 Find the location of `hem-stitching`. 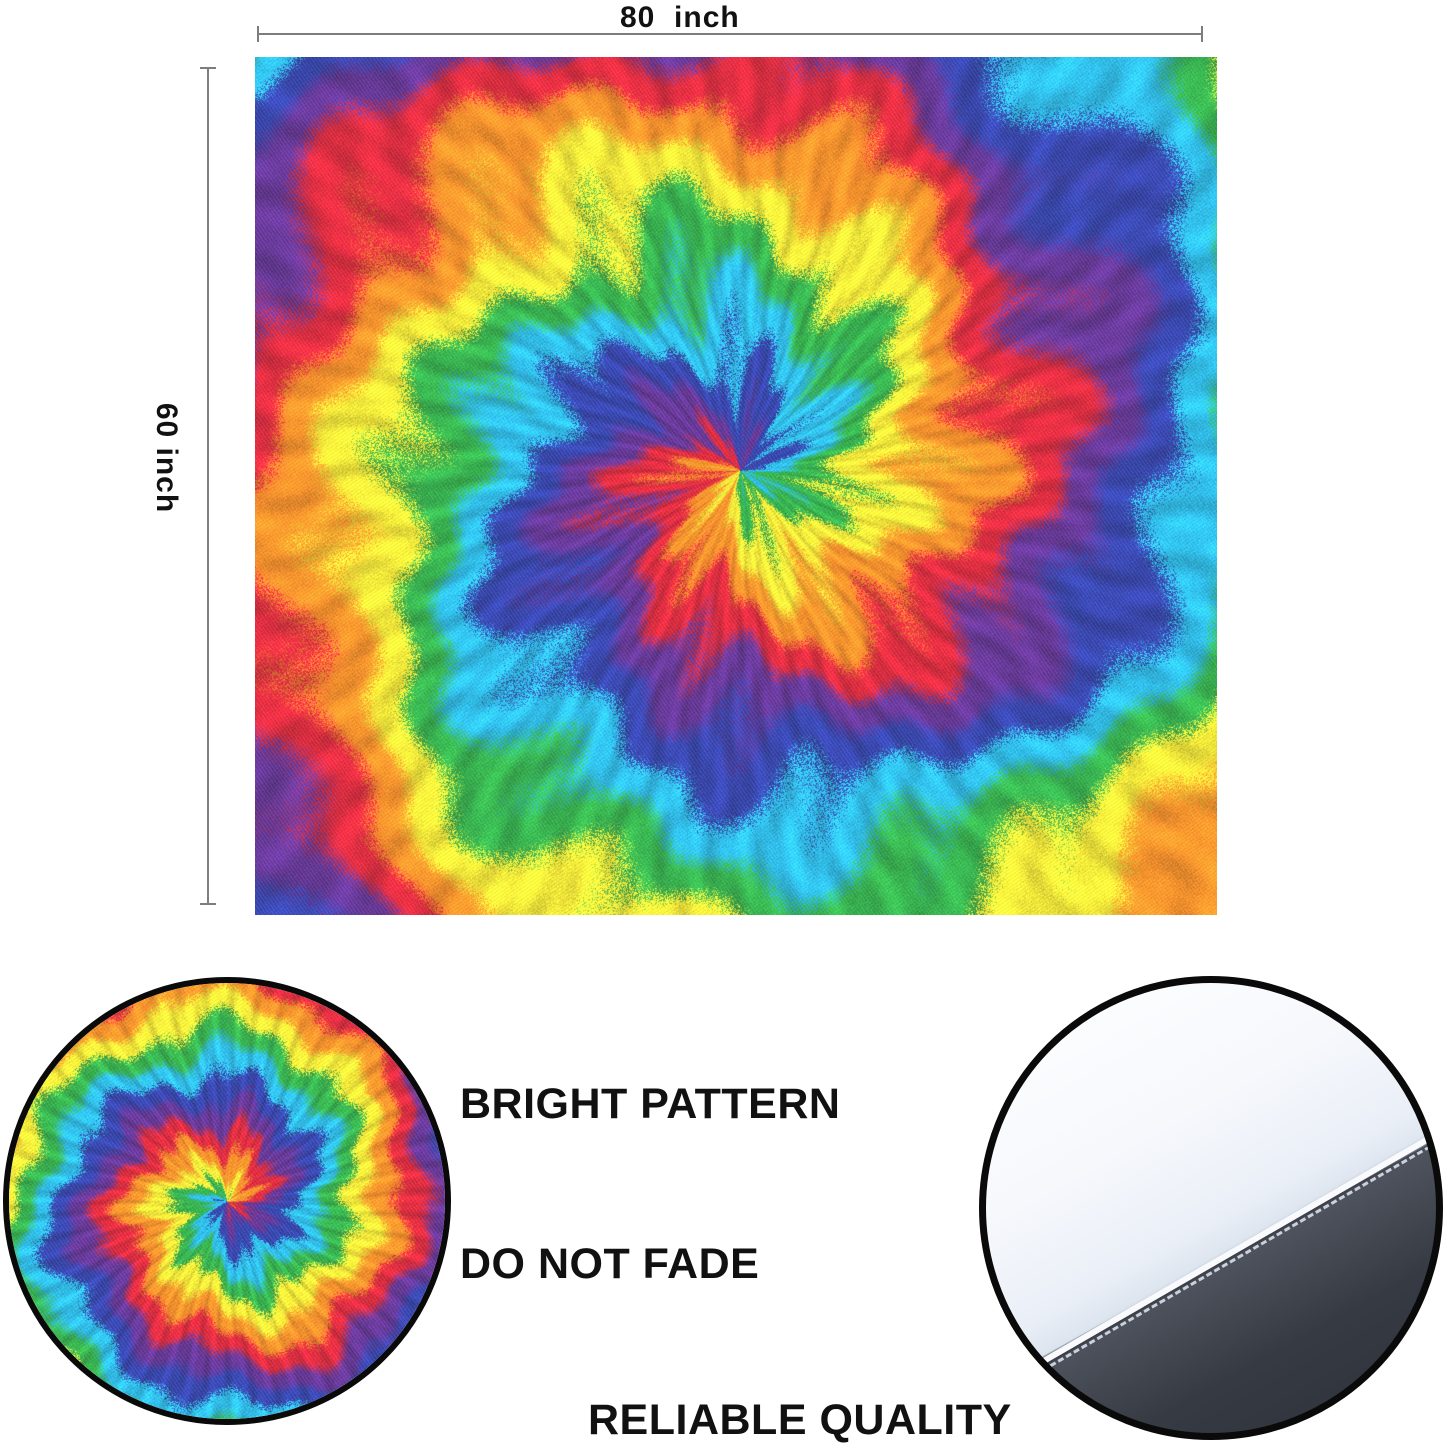

hem-stitching is located at coordinates (1211, 1254).